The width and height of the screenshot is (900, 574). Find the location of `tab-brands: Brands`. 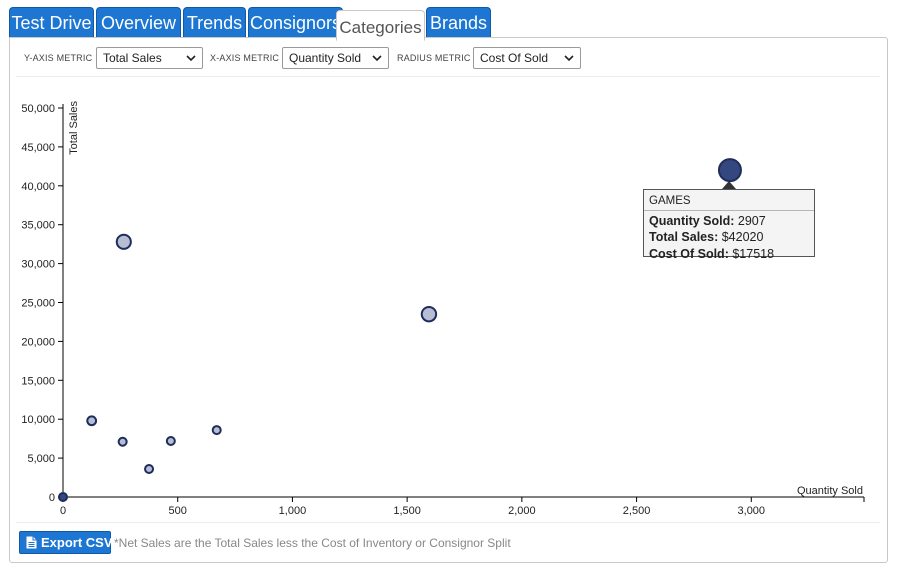

tab-brands: Brands is located at coordinates (458, 22).